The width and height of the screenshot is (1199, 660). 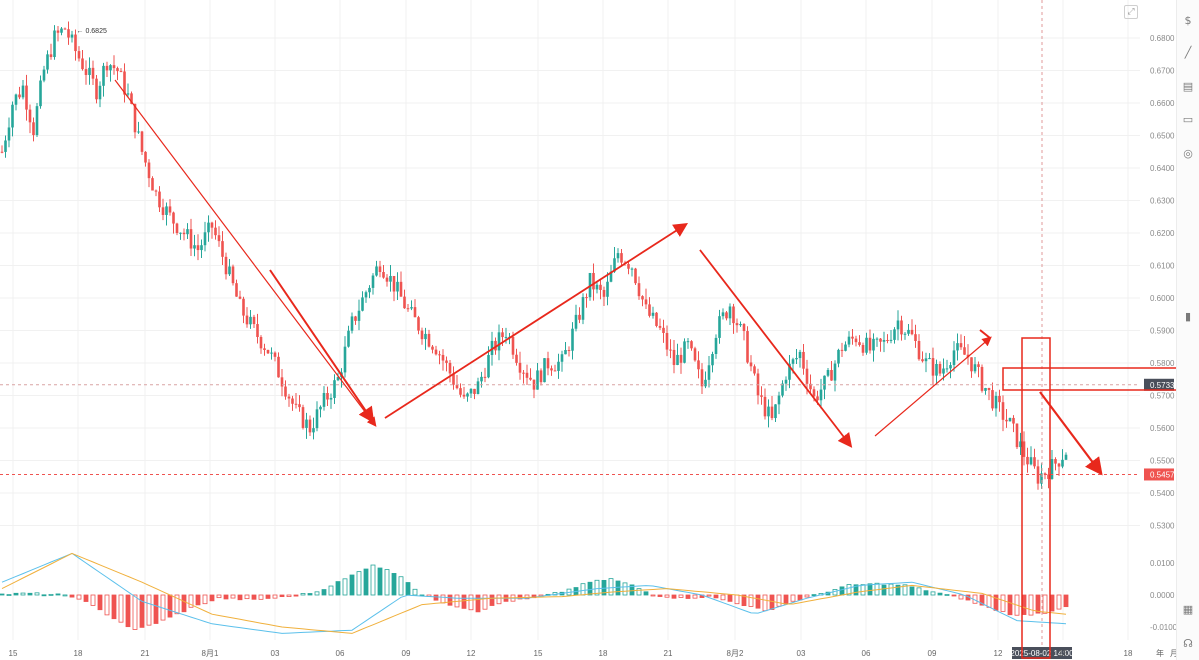 I want to click on trend-line-icon: ╱, so click(x=1188, y=52).